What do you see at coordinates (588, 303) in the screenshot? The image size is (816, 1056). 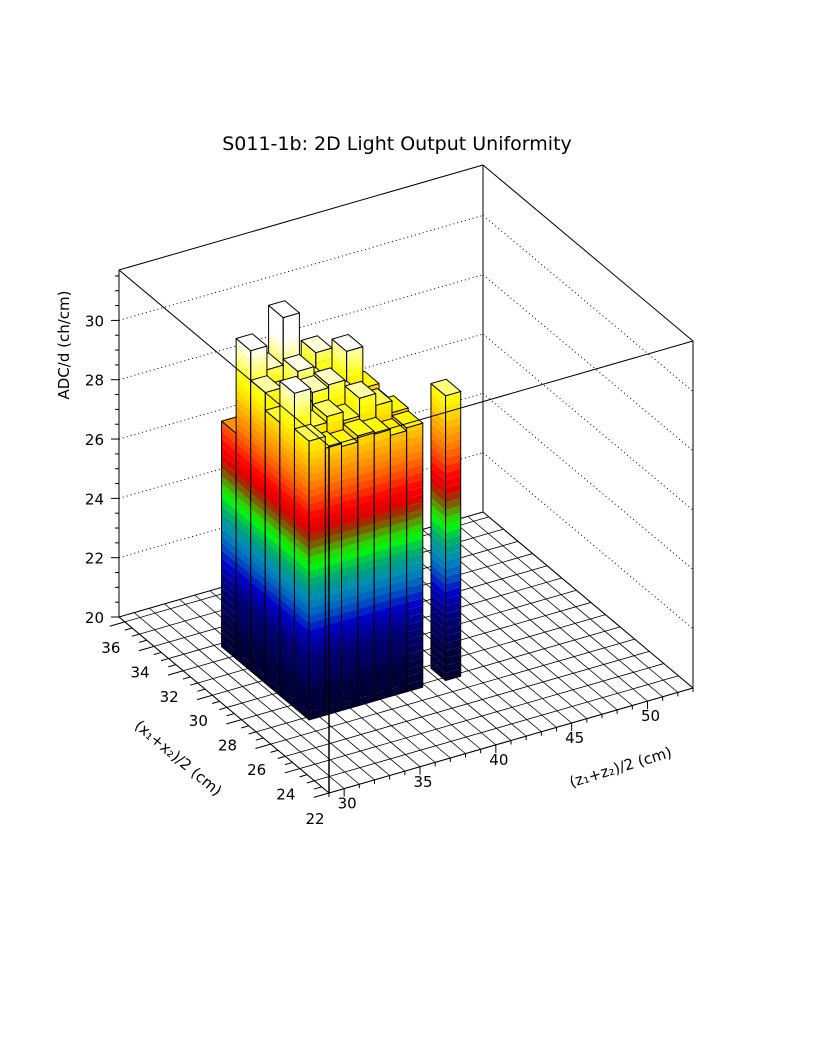 I see `wall-gridline` at bounding box center [588, 303].